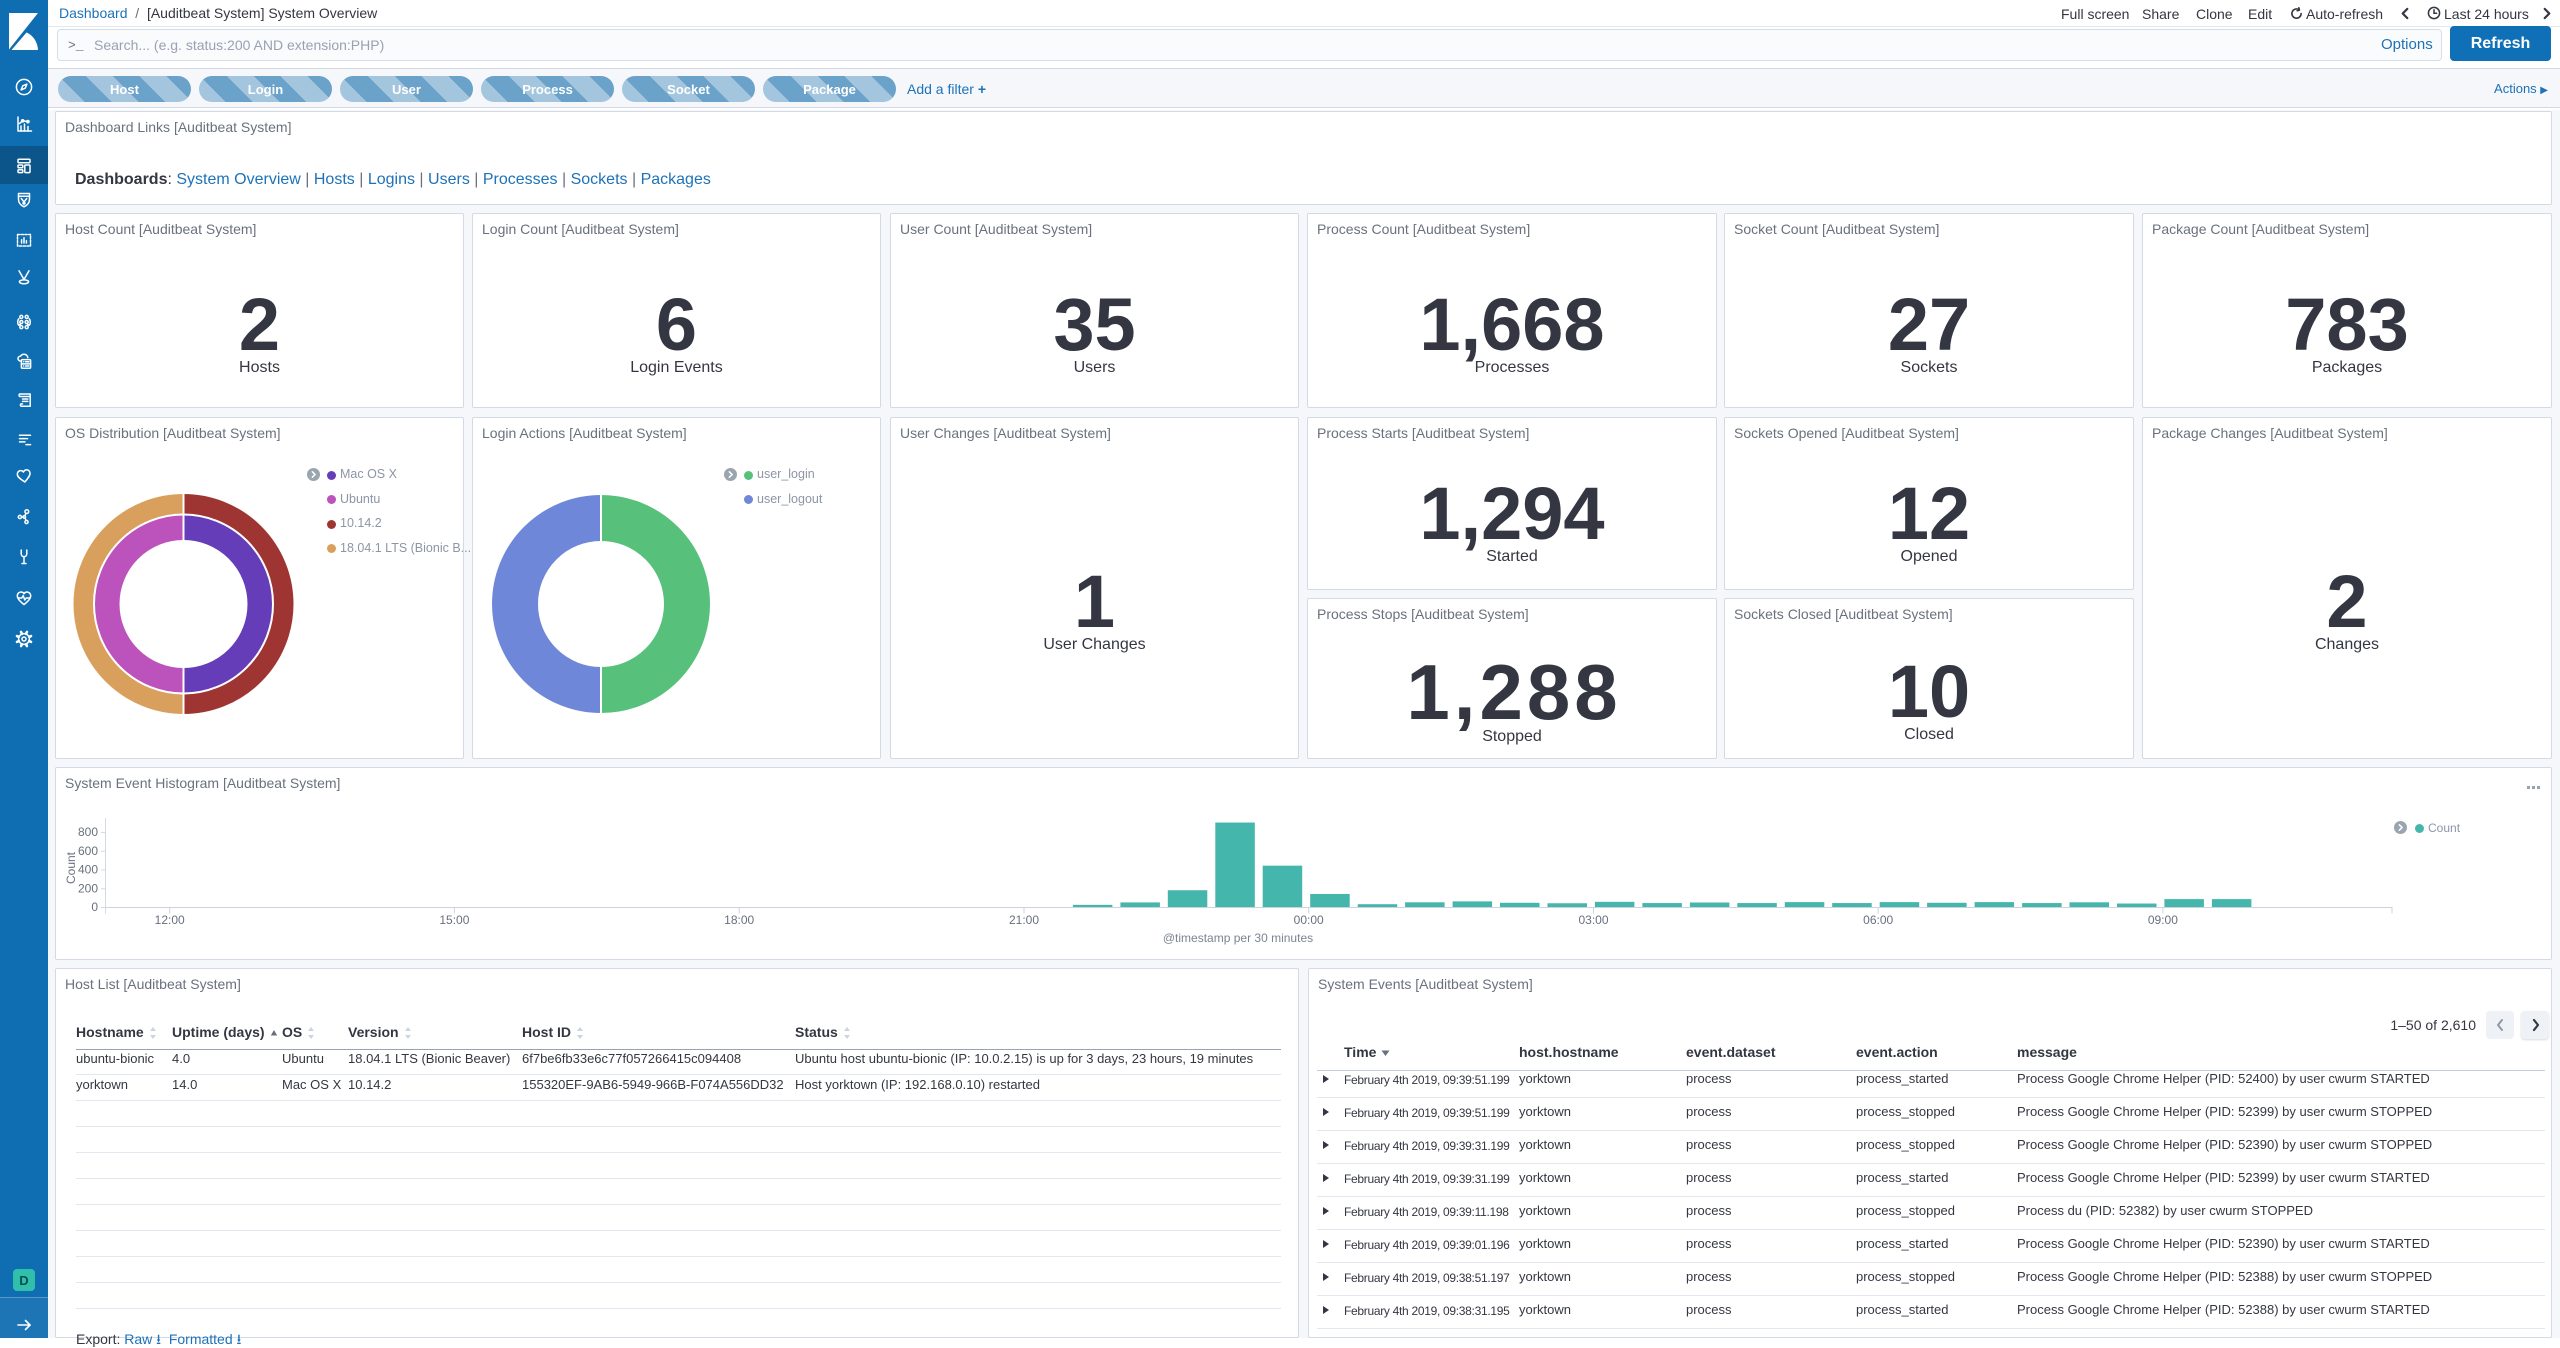 This screenshot has width=2560, height=1348. I want to click on svg-text: 800, so click(88, 832).